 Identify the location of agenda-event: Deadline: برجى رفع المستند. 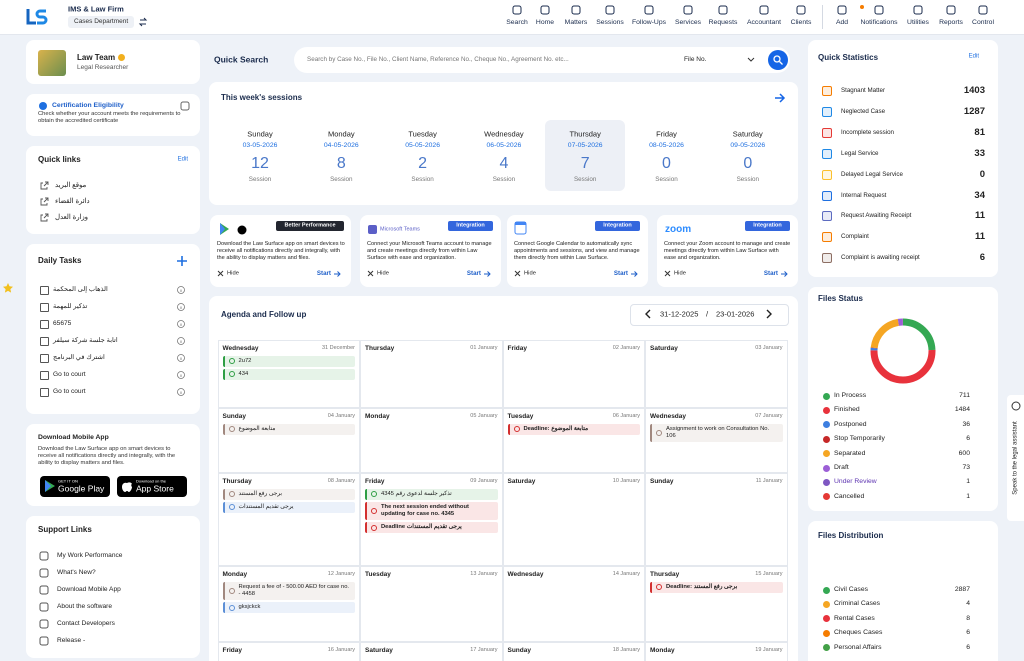
(716, 587).